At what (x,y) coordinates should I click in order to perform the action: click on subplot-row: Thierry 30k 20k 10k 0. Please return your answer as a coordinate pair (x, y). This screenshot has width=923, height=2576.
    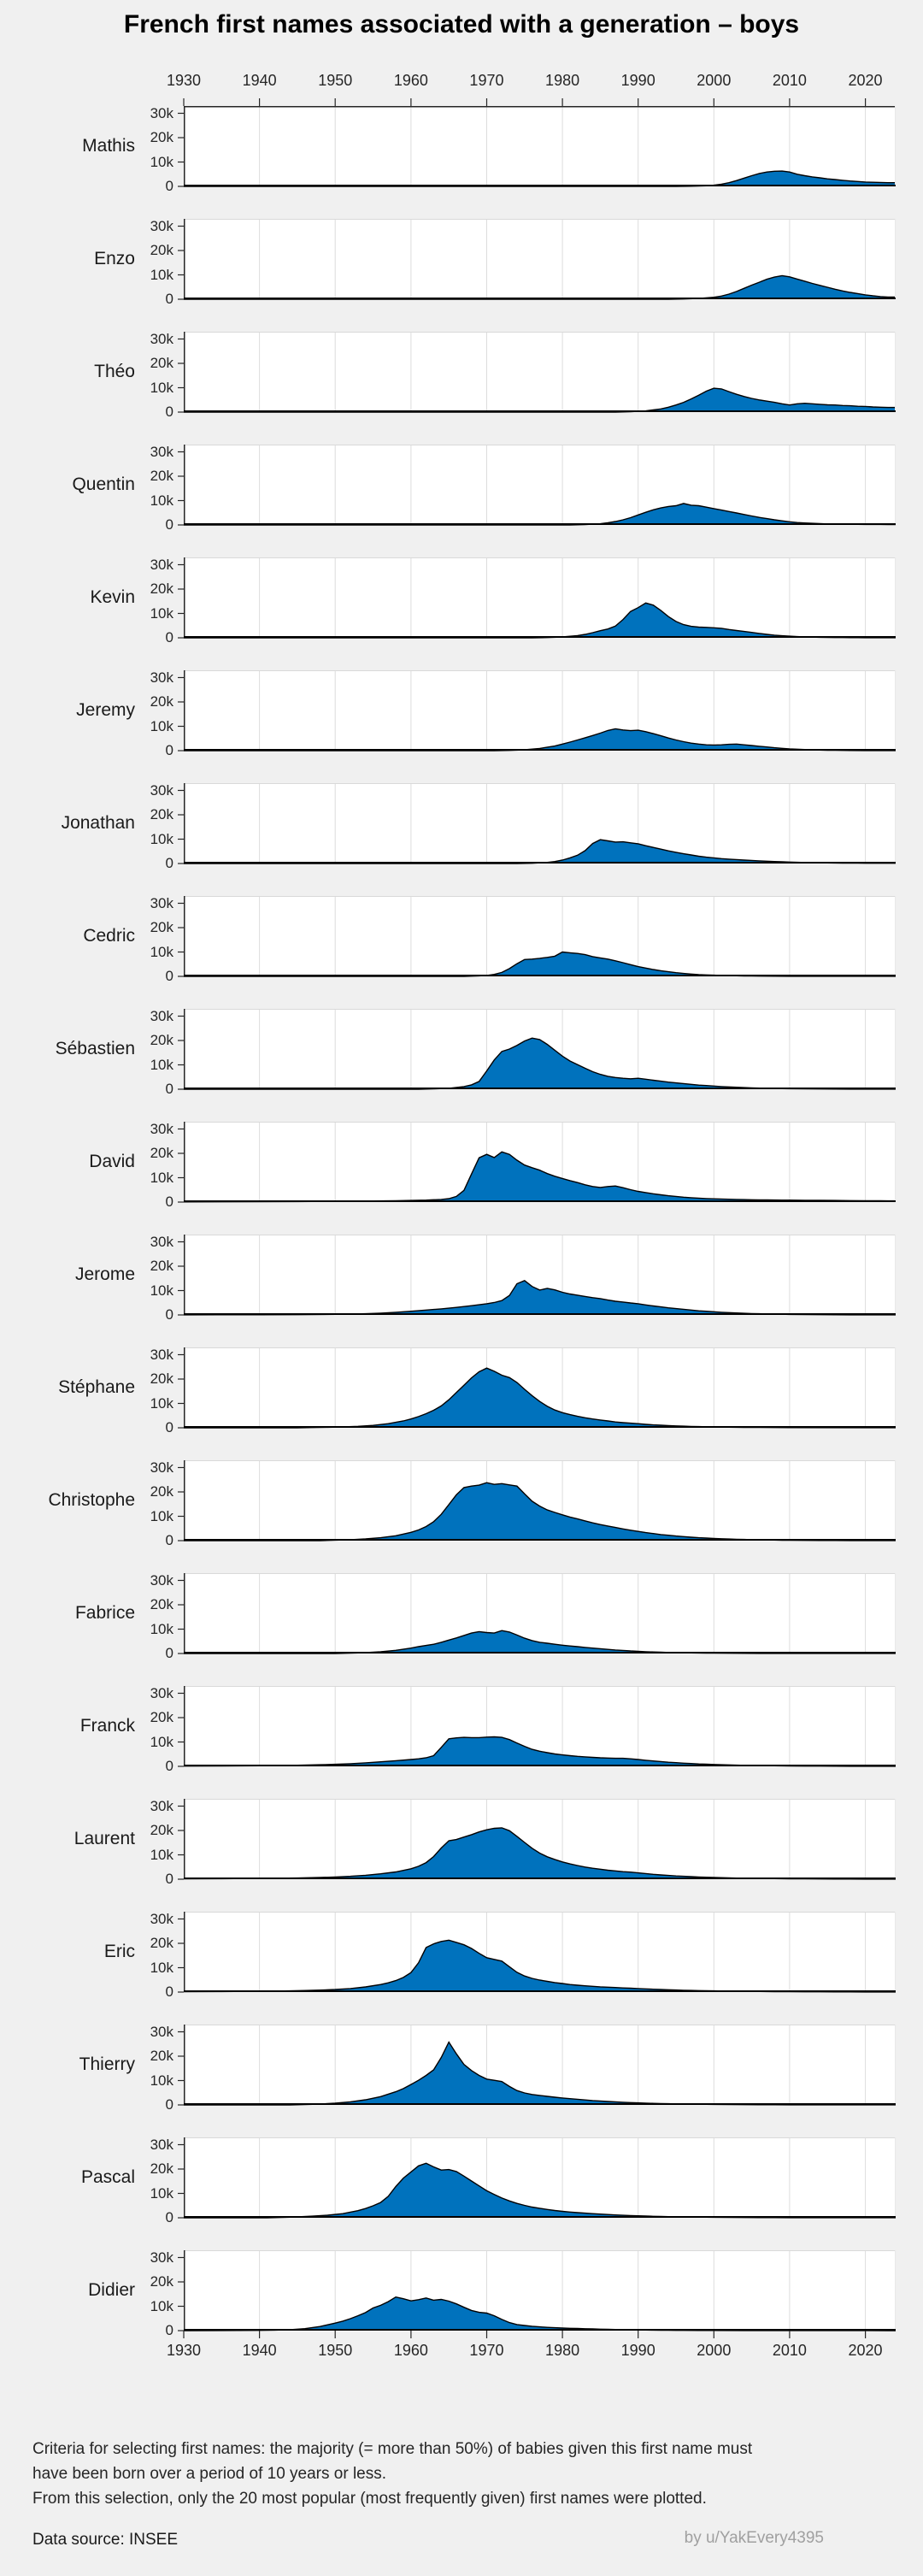
    Looking at the image, I should click on (461, 2080).